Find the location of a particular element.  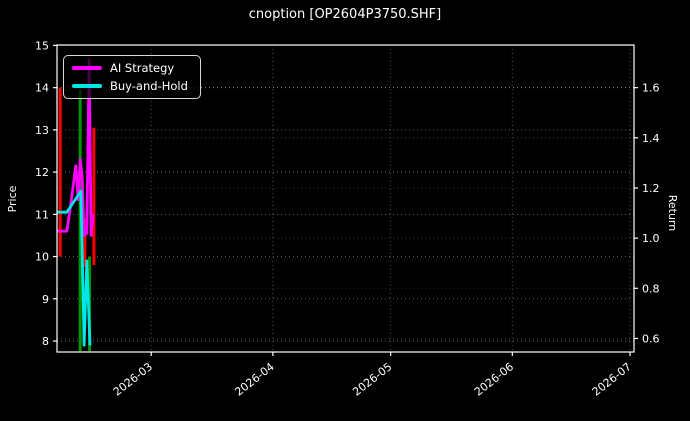

right-tick-label: 0.8 is located at coordinates (651, 288).